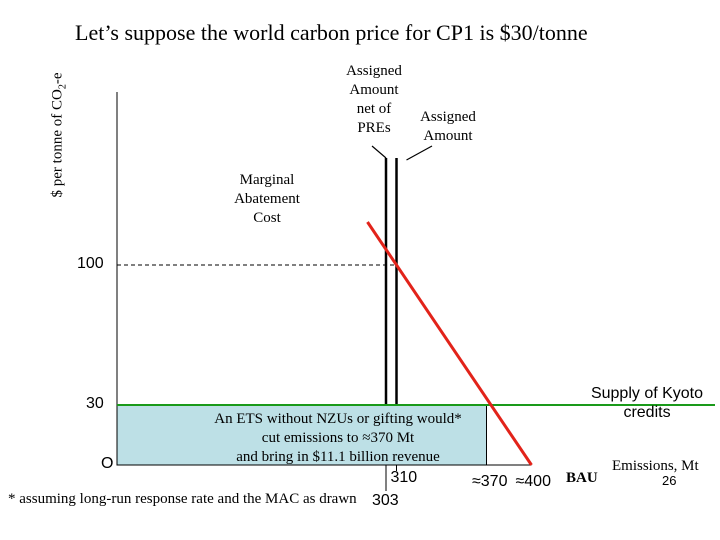 The height and width of the screenshot is (540, 720). I want to click on x-tick-303: 303, so click(385, 500).